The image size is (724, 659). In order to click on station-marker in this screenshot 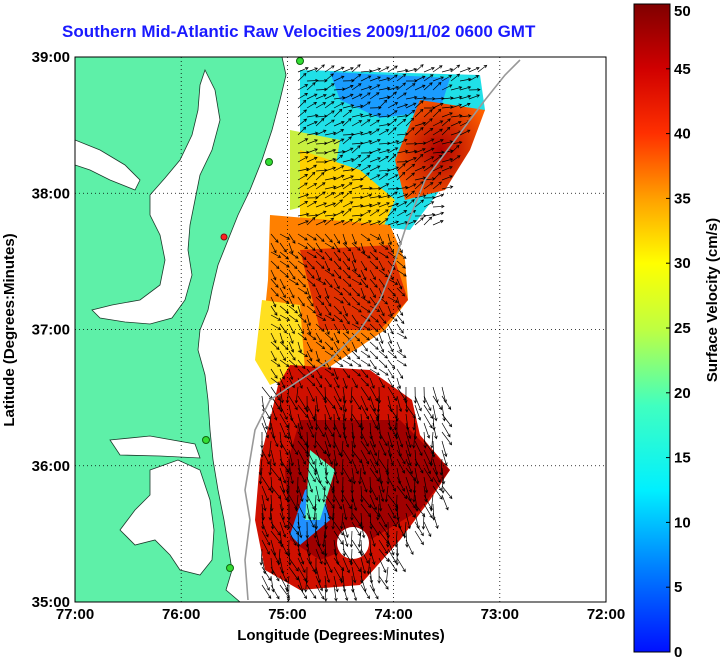, I will do `click(300, 61)`.